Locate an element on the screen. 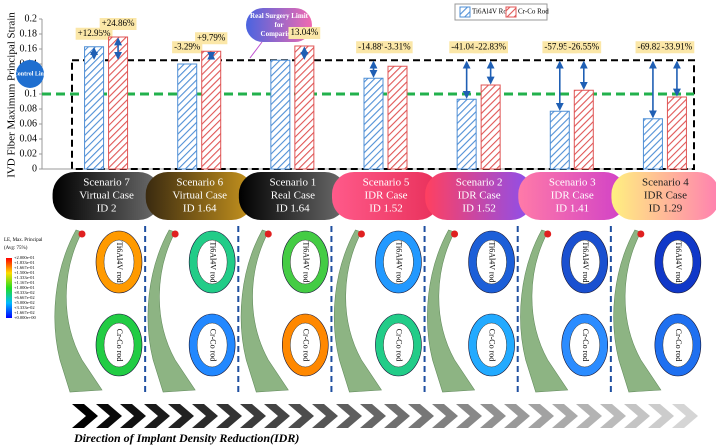 This screenshot has width=716, height=448. change-label: -14.88% is located at coordinates (373, 46).